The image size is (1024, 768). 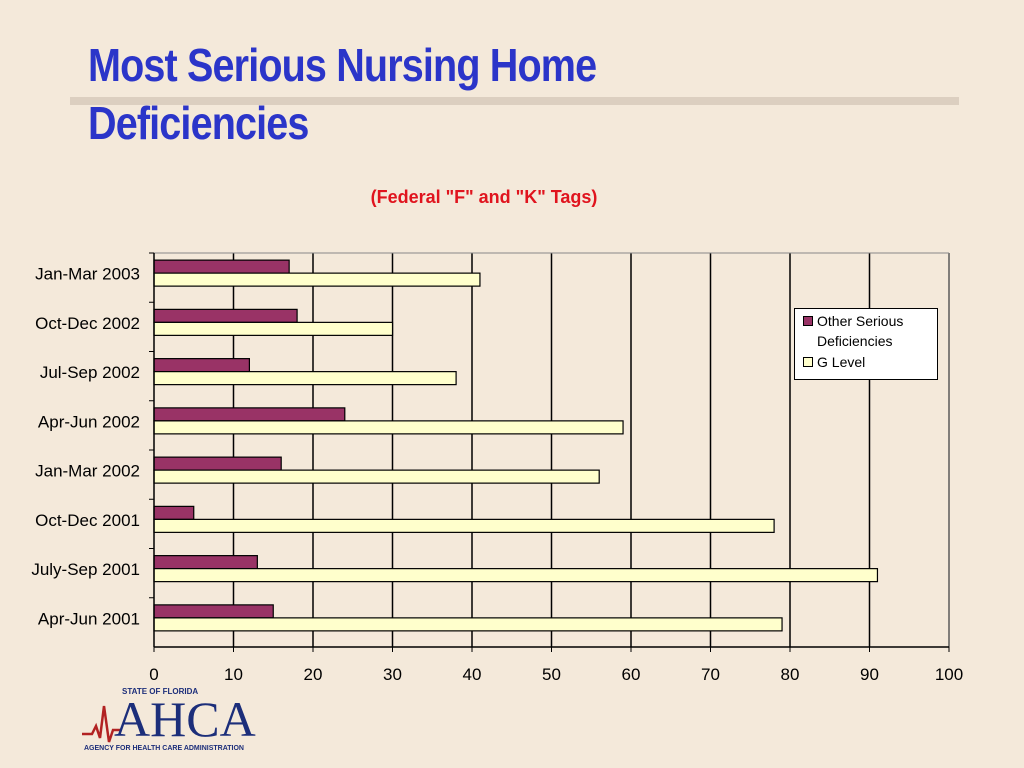 I want to click on y-tick-label: July-Sep 2001, so click(x=85, y=569).